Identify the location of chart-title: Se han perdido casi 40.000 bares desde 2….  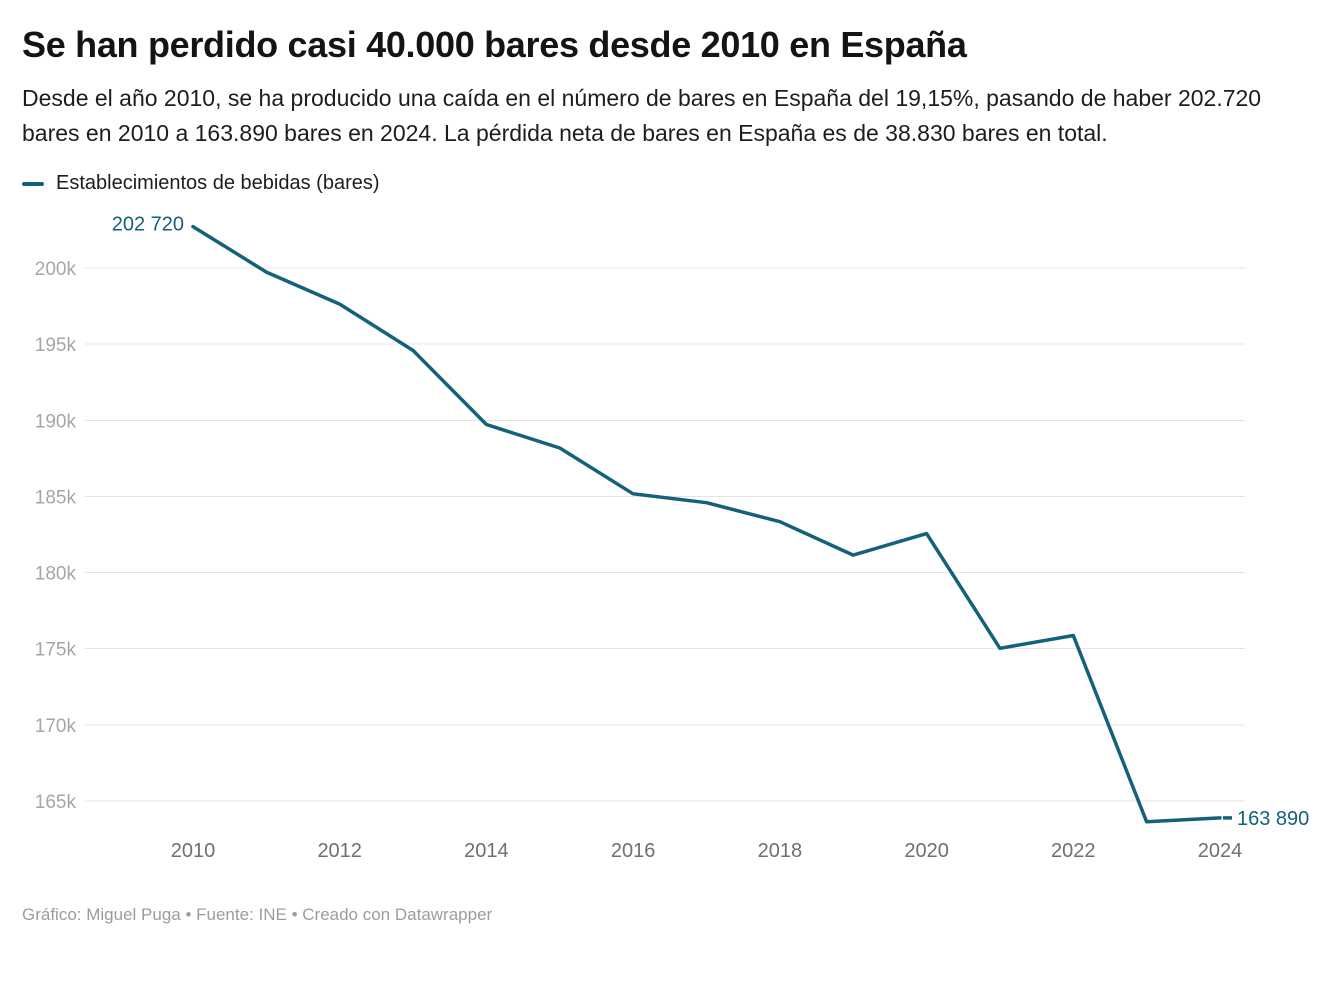
(494, 44).